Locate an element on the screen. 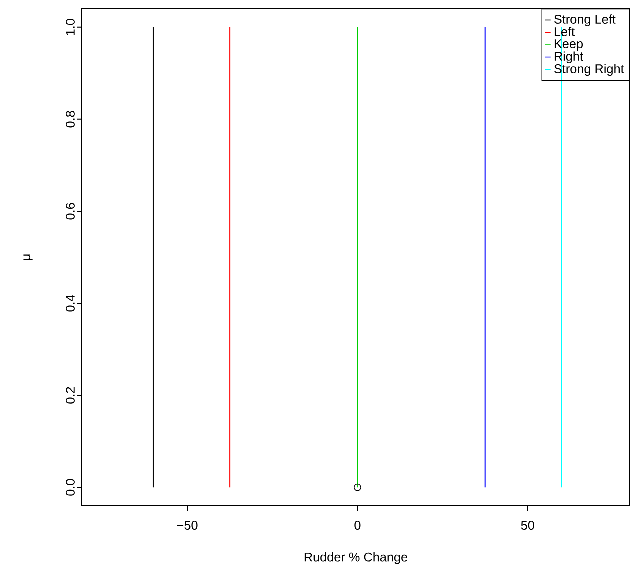 The height and width of the screenshot is (584, 631). y-axis-title: μ is located at coordinates (28, 257).